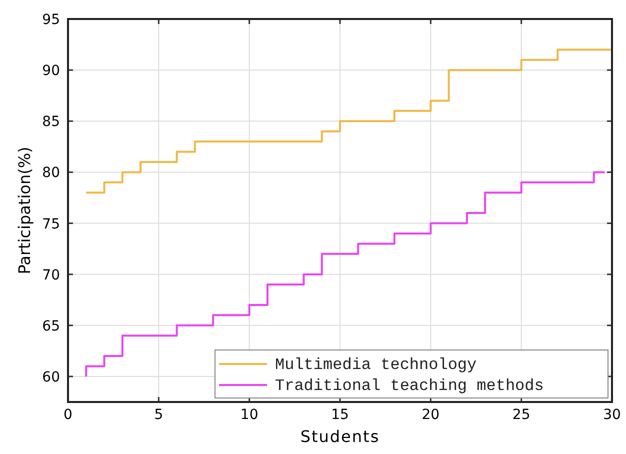  What do you see at coordinates (51, 122) in the screenshot?
I see `y-tick-label: 85` at bounding box center [51, 122].